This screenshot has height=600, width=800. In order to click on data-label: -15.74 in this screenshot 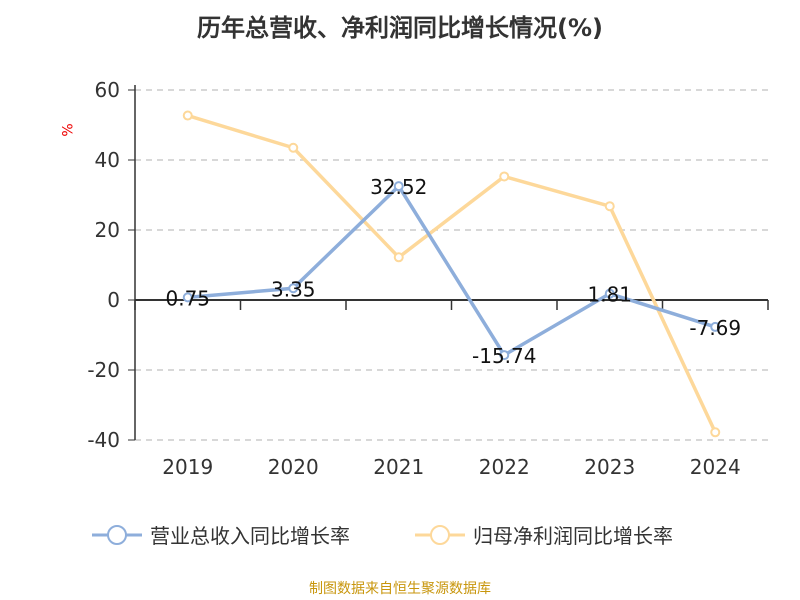, I will do `click(504, 356)`.